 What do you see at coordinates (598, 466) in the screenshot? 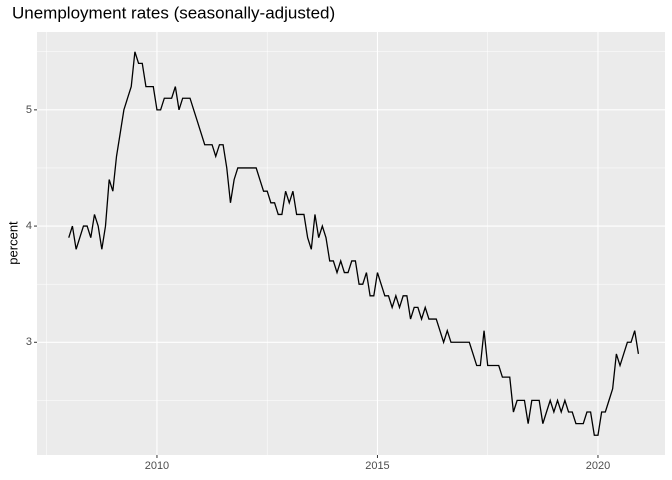
I see `x-tick-label: 2020` at bounding box center [598, 466].